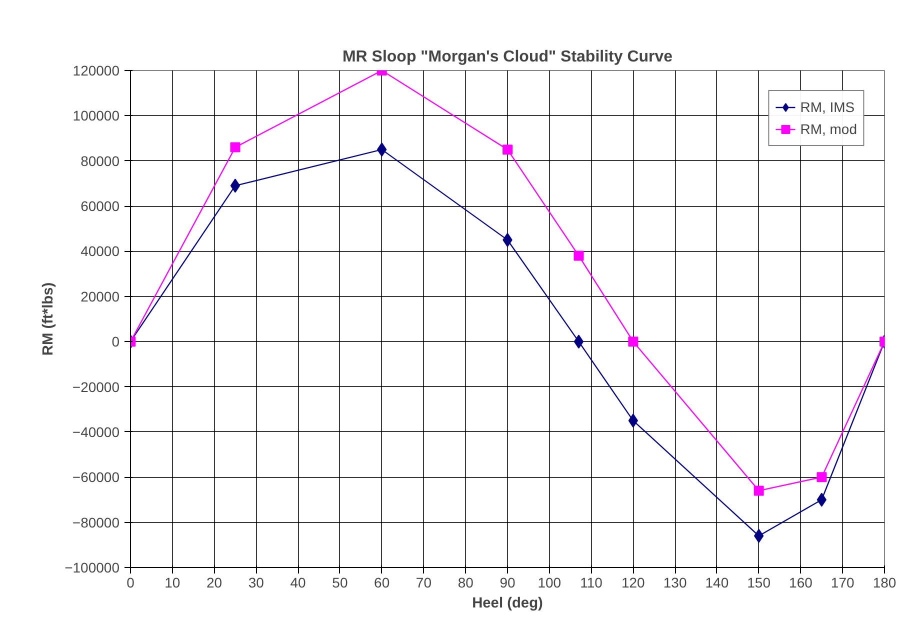 The image size is (920, 631). Describe the element at coordinates (100, 160) in the screenshot. I see `y-tick-label: 80000` at that location.